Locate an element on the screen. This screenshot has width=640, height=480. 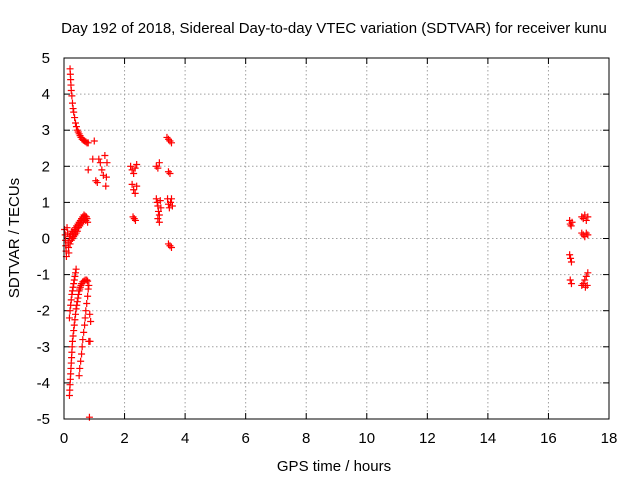
y-tick-label: 2 is located at coordinates (46, 166).